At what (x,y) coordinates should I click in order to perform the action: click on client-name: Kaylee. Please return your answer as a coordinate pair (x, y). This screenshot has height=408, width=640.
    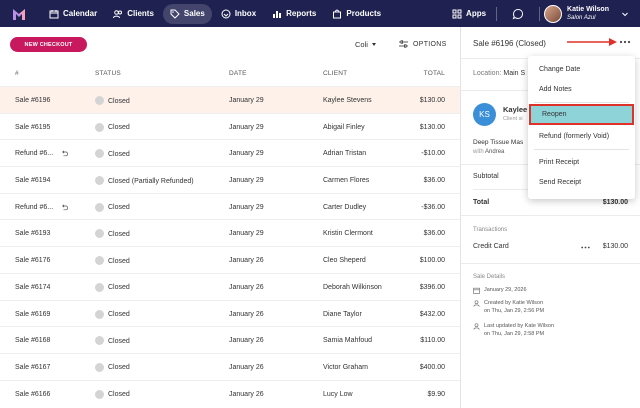
    Looking at the image, I should click on (515, 109).